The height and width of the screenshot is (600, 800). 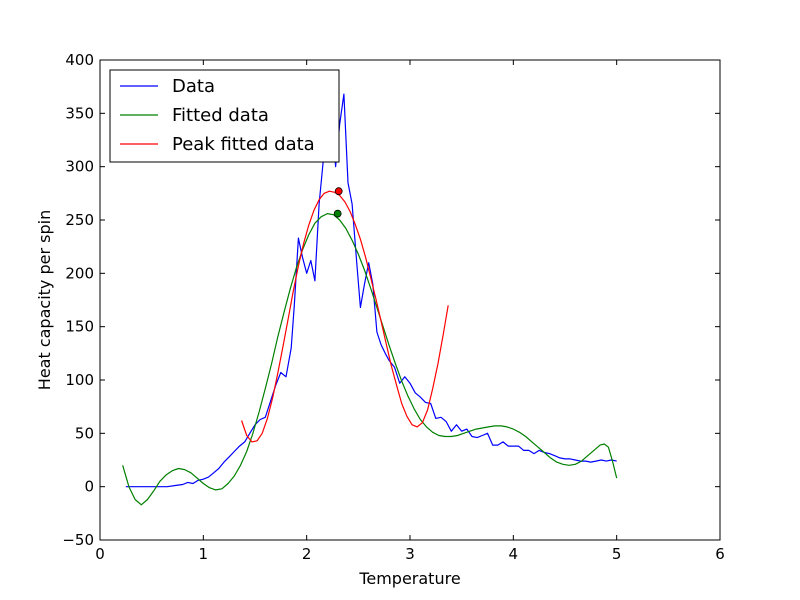 I want to click on x-tick-label: 0, so click(x=100, y=554).